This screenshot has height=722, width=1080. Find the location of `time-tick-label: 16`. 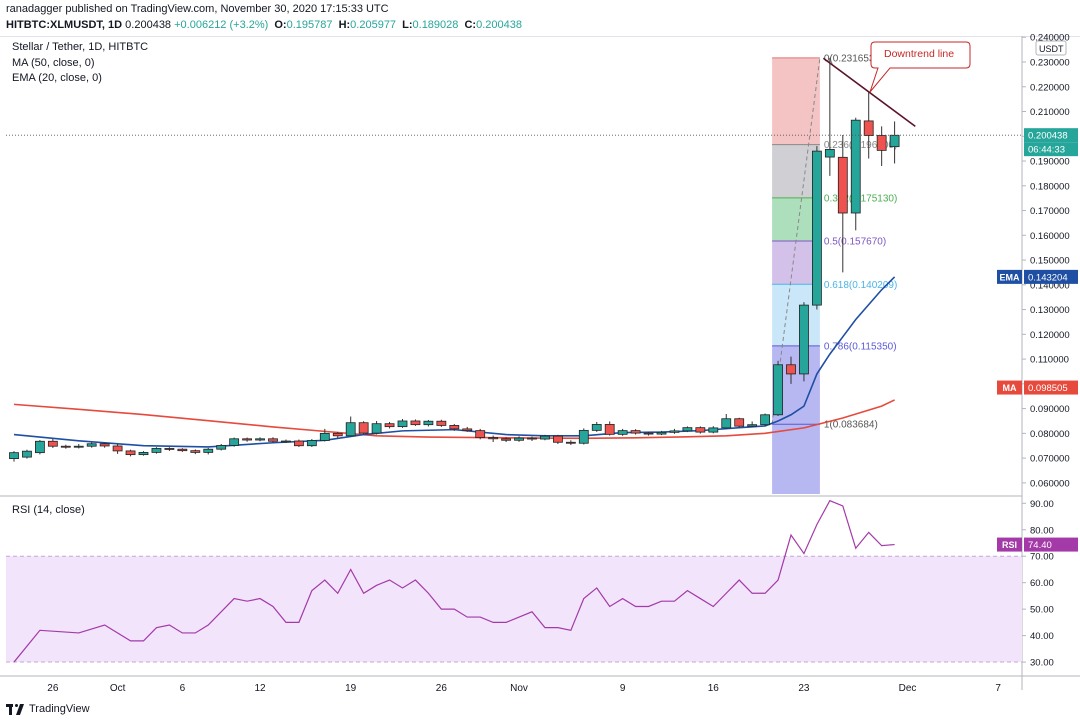

time-tick-label: 16 is located at coordinates (714, 688).